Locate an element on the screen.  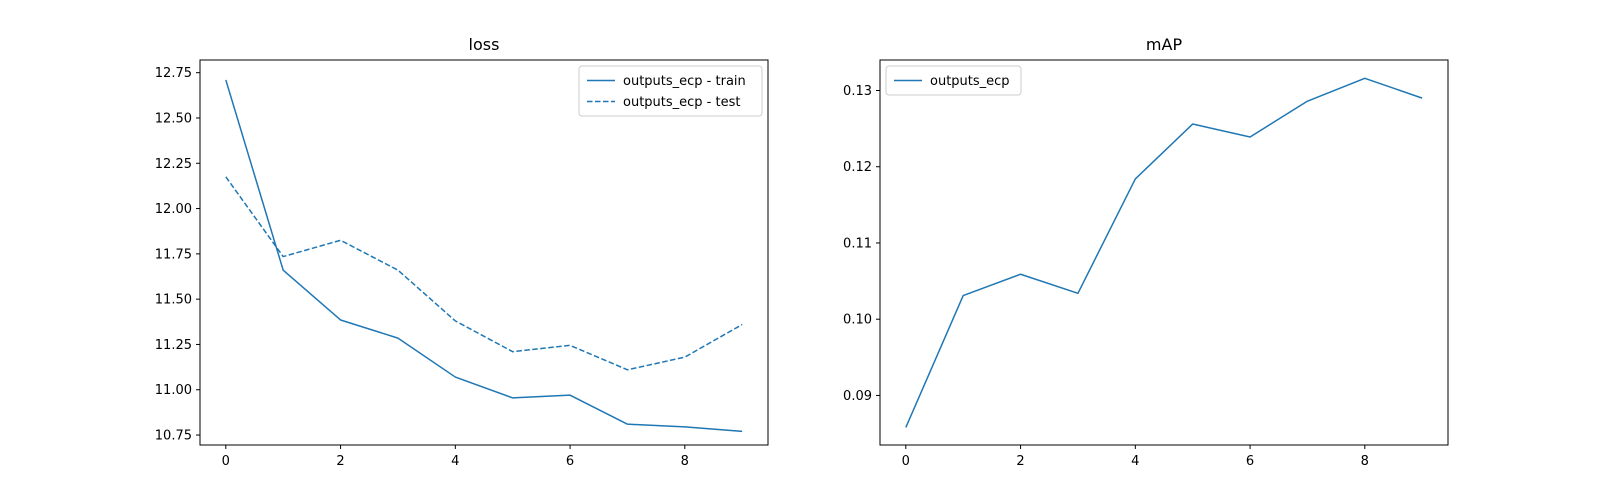
legend: outputs_ecp is located at coordinates (953, 80).